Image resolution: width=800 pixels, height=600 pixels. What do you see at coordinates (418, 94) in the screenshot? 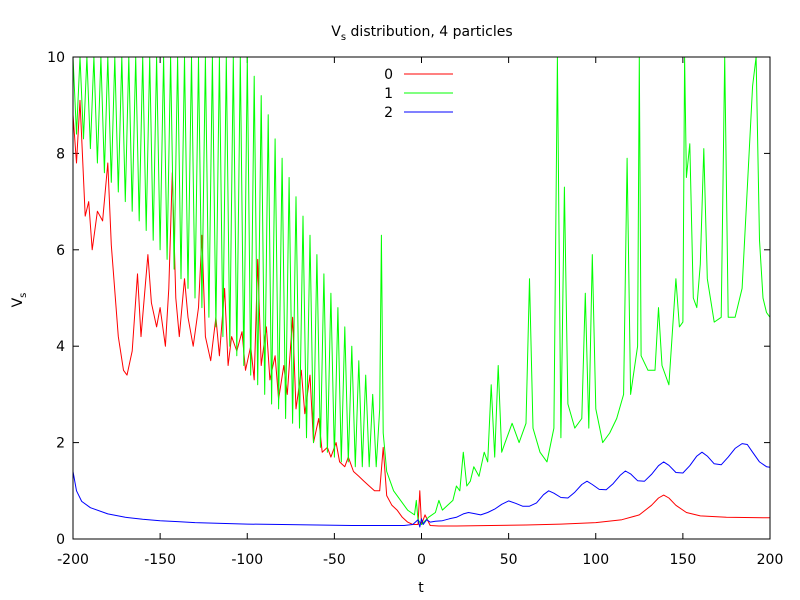
I see `legend: 0 1 2` at bounding box center [418, 94].